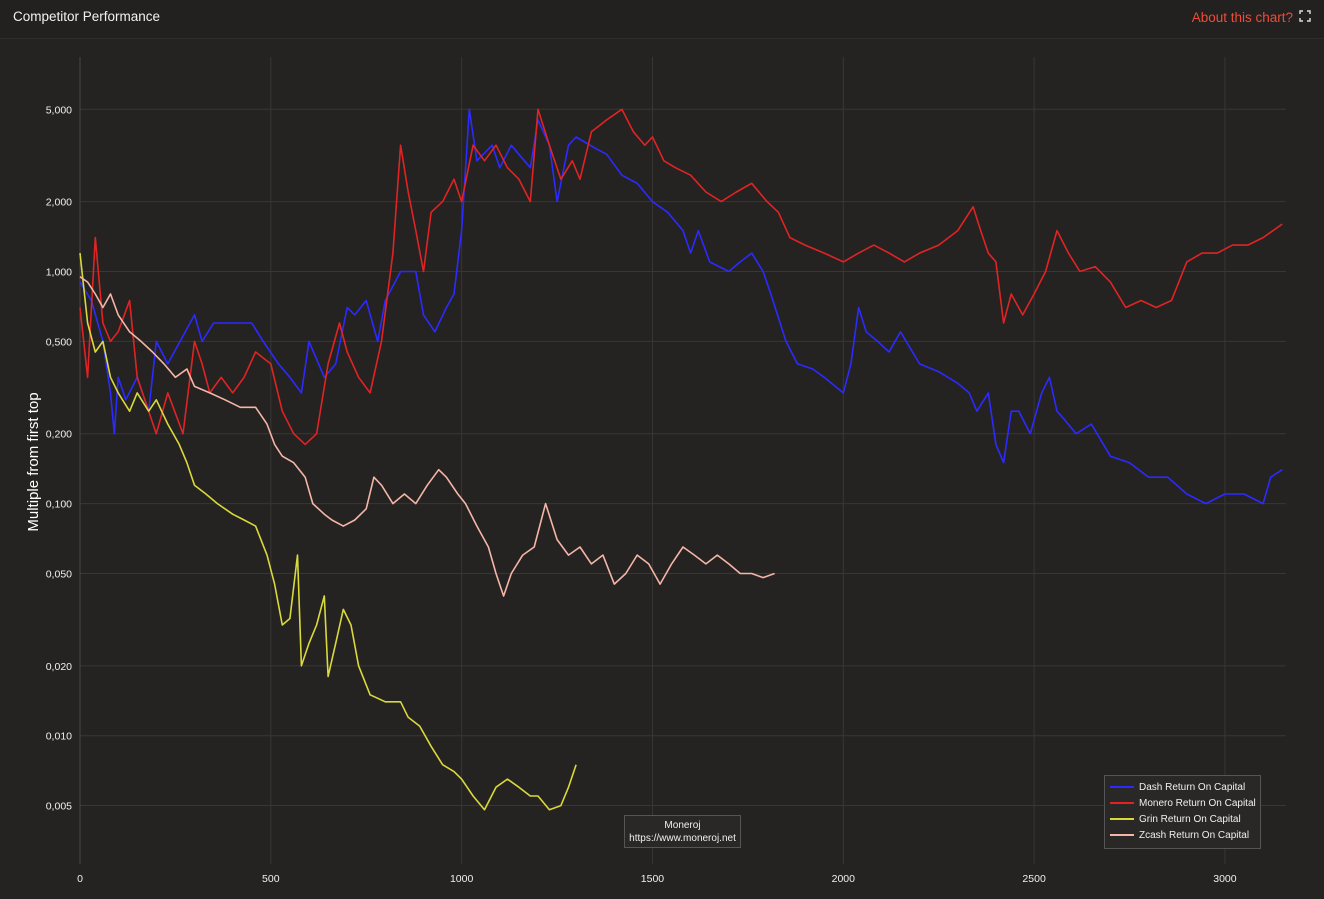 The width and height of the screenshot is (1324, 899). What do you see at coordinates (662, 19) in the screenshot?
I see `chart-header: Competitor Performance About this chart?` at bounding box center [662, 19].